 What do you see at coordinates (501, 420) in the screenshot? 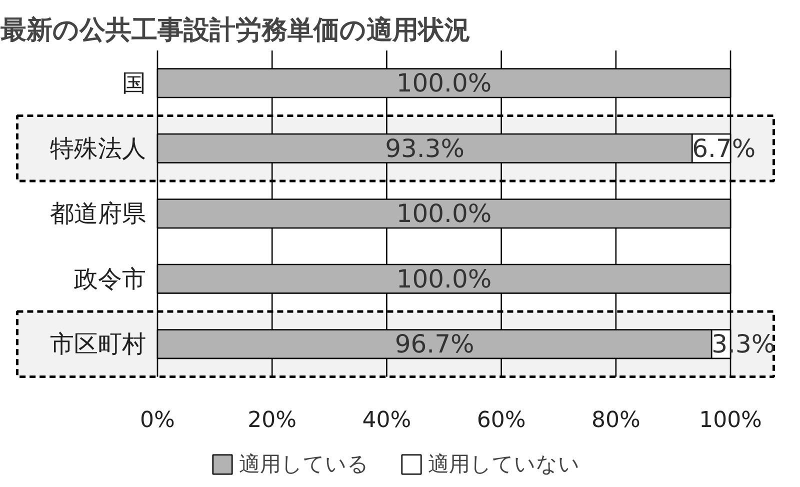
I see `x-tick-label: 60%` at bounding box center [501, 420].